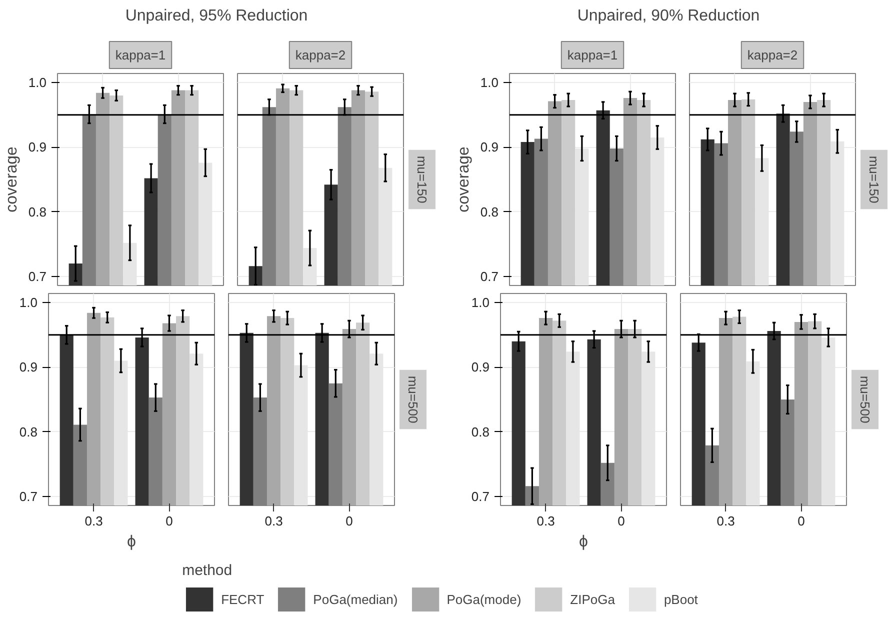 This screenshot has width=896, height=635. Describe the element at coordinates (484, 599) in the screenshot. I see `legend-label: PoGa(mode)` at that location.